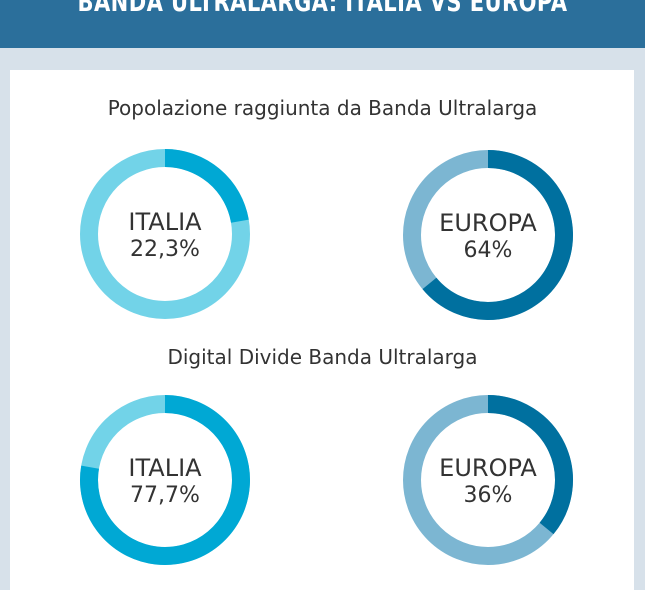 Image resolution: width=645 pixels, height=590 pixels. What do you see at coordinates (488, 250) in the screenshot?
I see `donut-value-europa-0: 64%` at bounding box center [488, 250].